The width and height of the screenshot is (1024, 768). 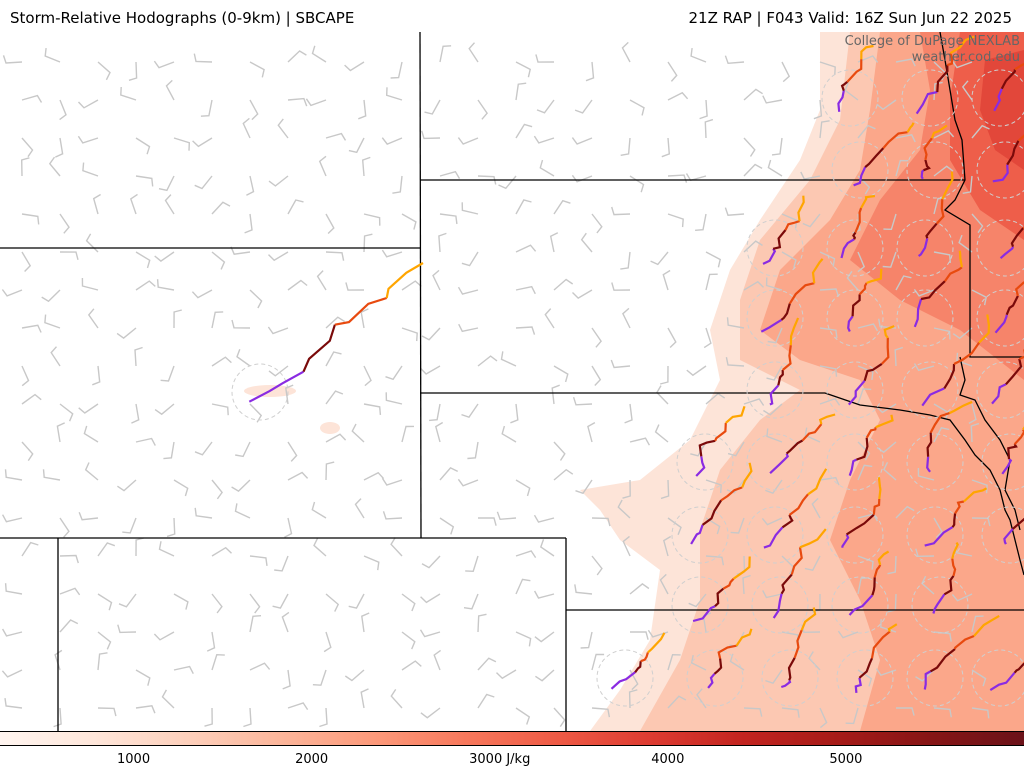 I want to click on credit-line-1: College of DuPage NEXLAB, so click(x=932, y=41).